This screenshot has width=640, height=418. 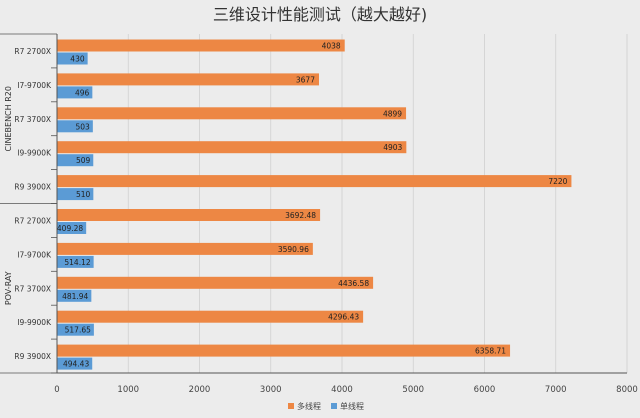 I want to click on legend-swatch-single, so click(x=334, y=406).